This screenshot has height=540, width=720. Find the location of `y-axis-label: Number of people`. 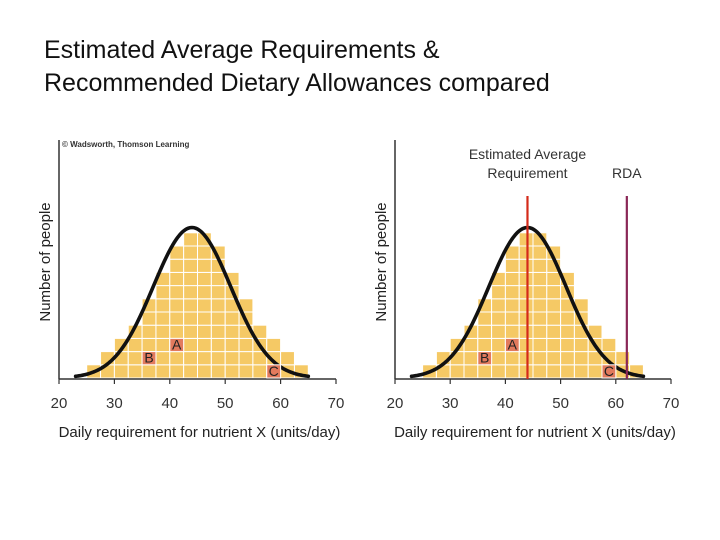

y-axis-label: Number of people is located at coordinates (381, 261).